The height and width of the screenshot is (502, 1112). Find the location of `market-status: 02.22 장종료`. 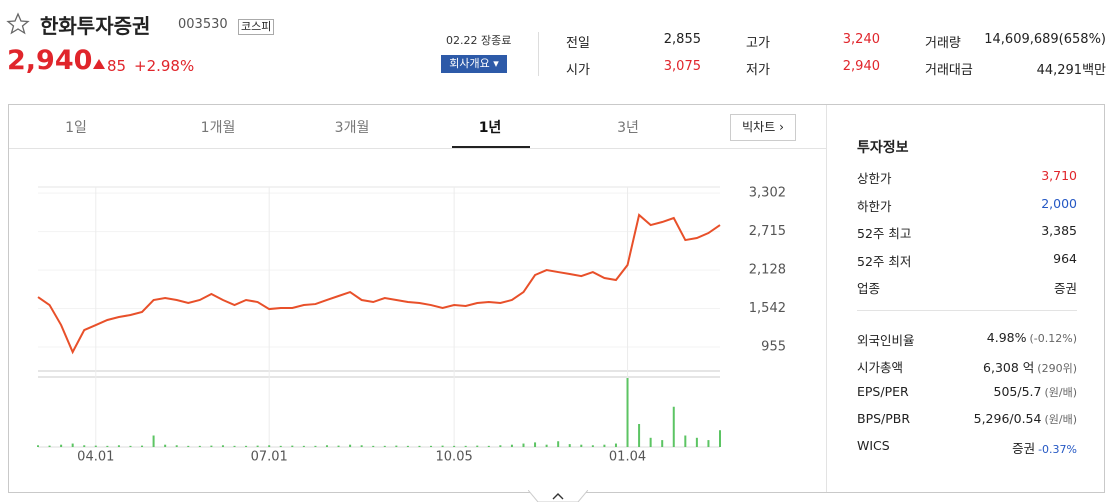

market-status: 02.22 장종료 is located at coordinates (479, 40).